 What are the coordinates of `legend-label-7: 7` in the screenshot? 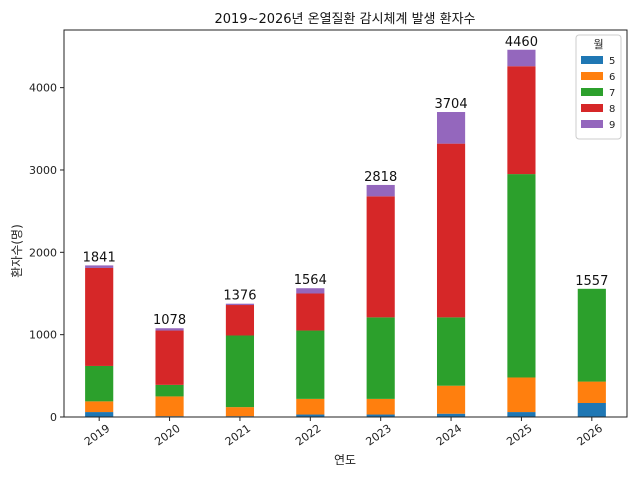 It's located at (612, 93).